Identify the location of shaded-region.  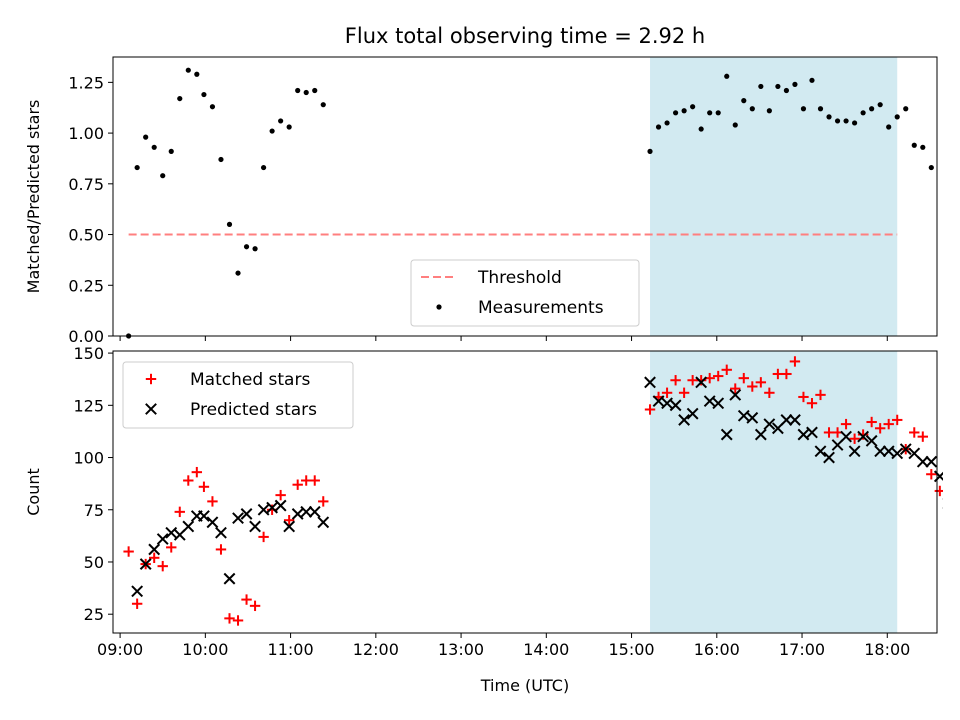
(774, 196).